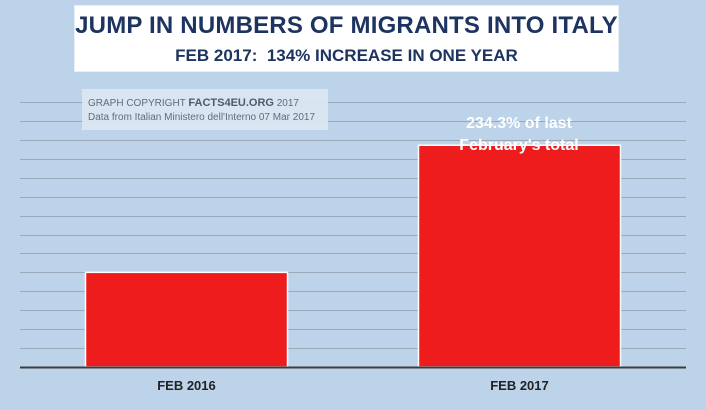 The height and width of the screenshot is (410, 706). I want to click on copyright-year: 2017, so click(286, 103).